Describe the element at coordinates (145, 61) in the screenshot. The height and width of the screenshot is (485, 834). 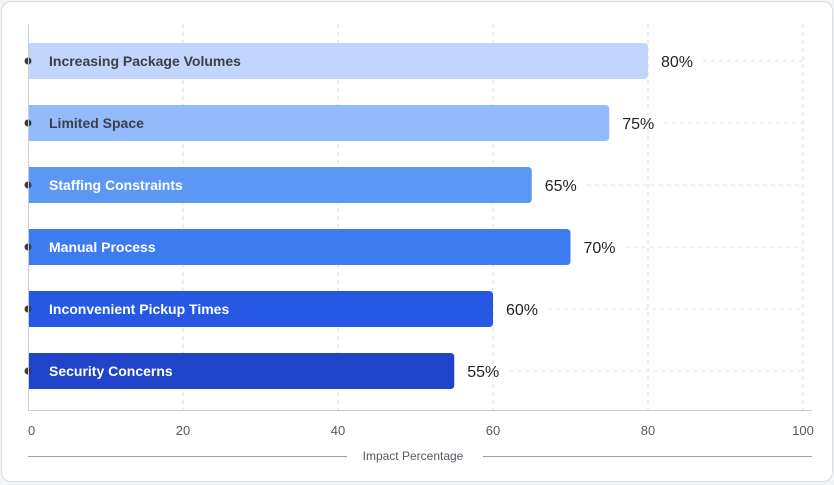
I see `bar-category-label: Increasing Package Volumes` at that location.